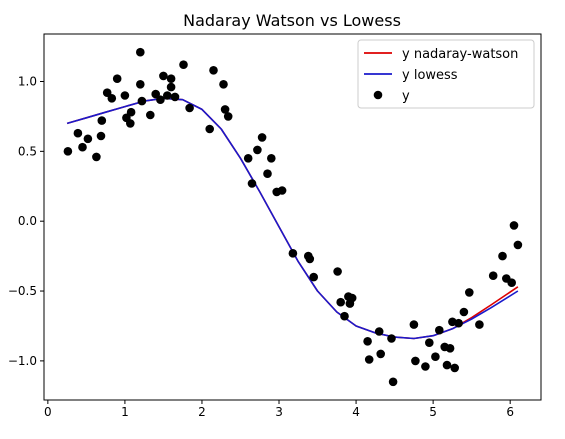 The width and height of the screenshot is (565, 439). What do you see at coordinates (460, 54) in the screenshot?
I see `legend-label: y nadaray-watson` at bounding box center [460, 54].